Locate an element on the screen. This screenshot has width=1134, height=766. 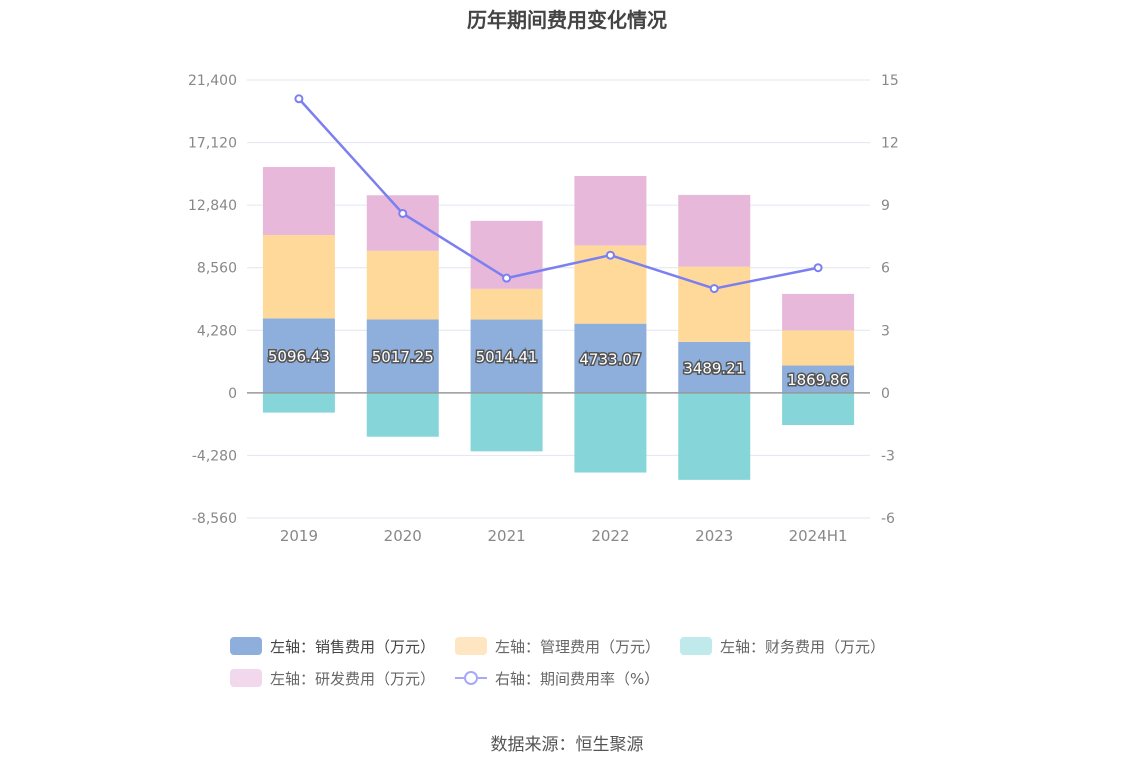
sales-value-label: 5014.41 is located at coordinates (507, 357).